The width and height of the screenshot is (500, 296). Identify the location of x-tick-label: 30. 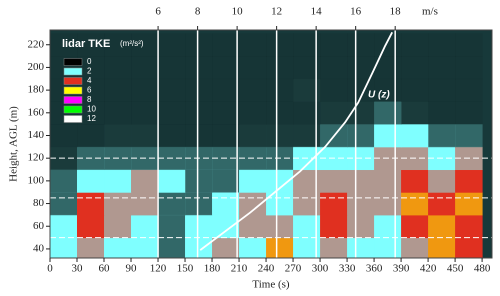
(78, 269).